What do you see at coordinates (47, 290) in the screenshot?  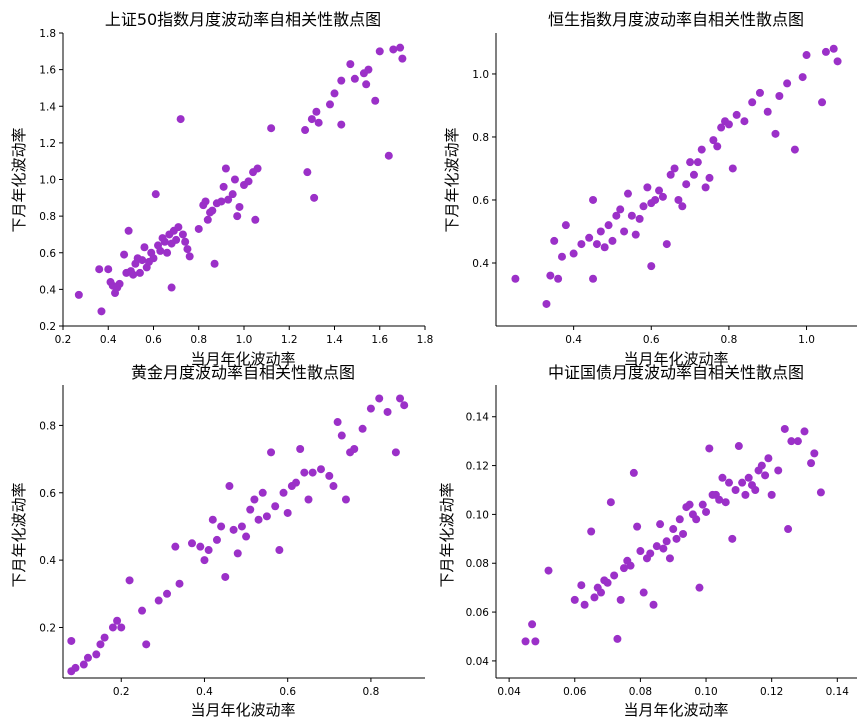 I see `y-tick-label: 0.4` at bounding box center [47, 290].